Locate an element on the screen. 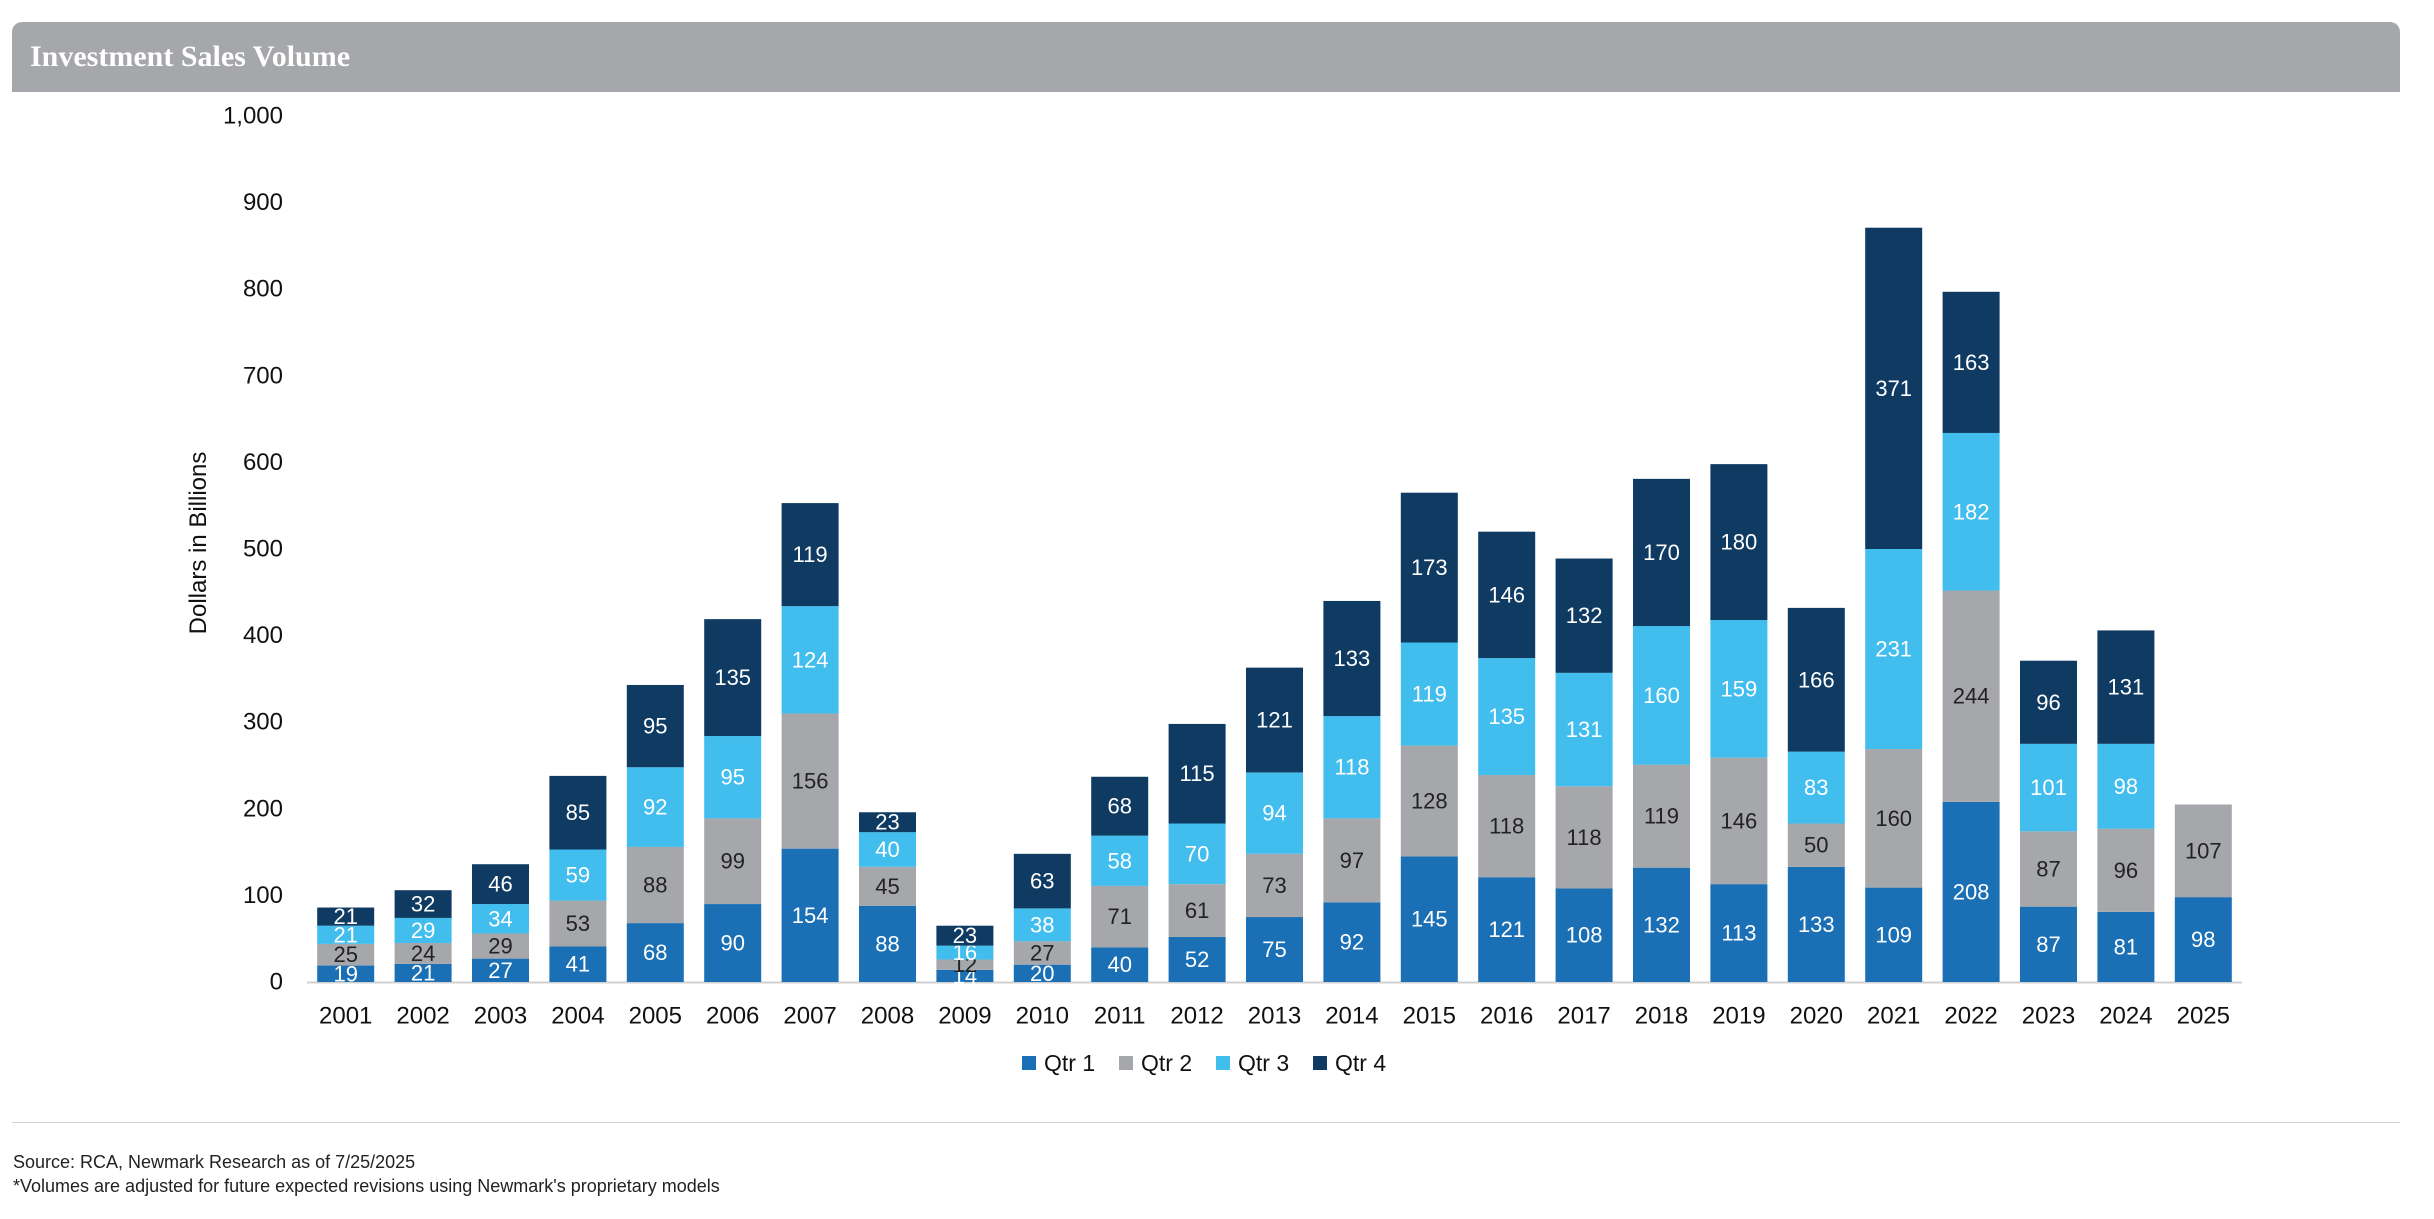 Image resolution: width=2434 pixels, height=1219 pixels. bar-2006-q1 is located at coordinates (733, 943).